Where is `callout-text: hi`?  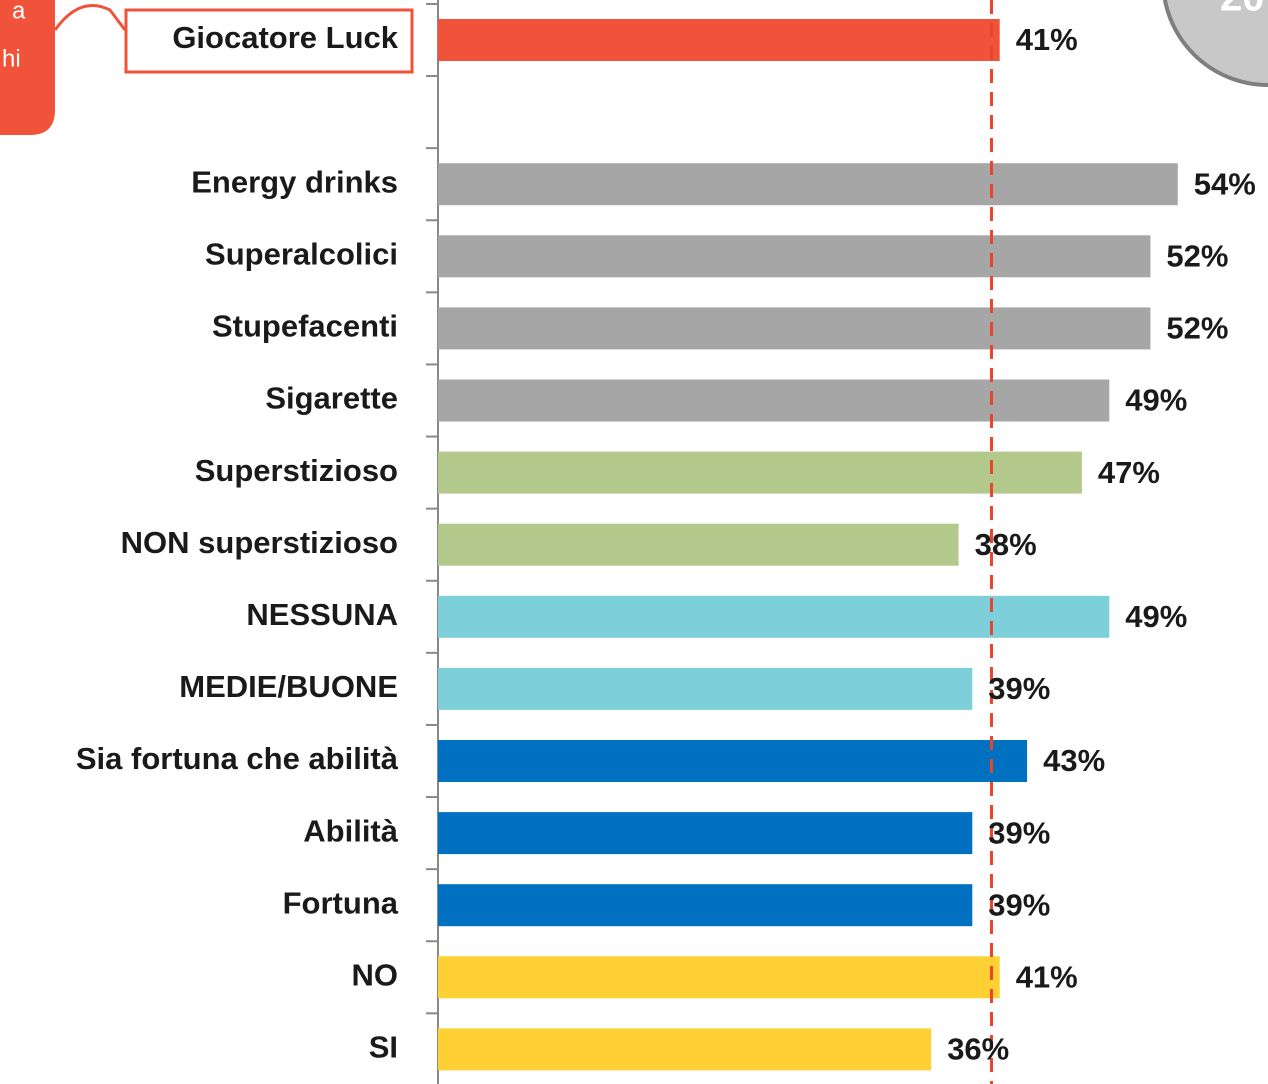
callout-text: hi is located at coordinates (11, 58).